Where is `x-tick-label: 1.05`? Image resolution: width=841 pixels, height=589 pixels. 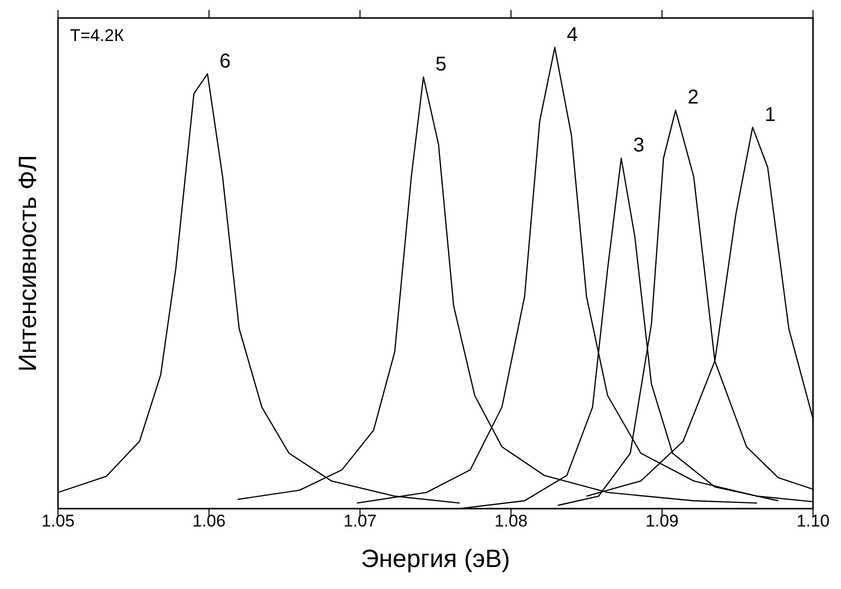
x-tick-label: 1.05 is located at coordinates (58, 520).